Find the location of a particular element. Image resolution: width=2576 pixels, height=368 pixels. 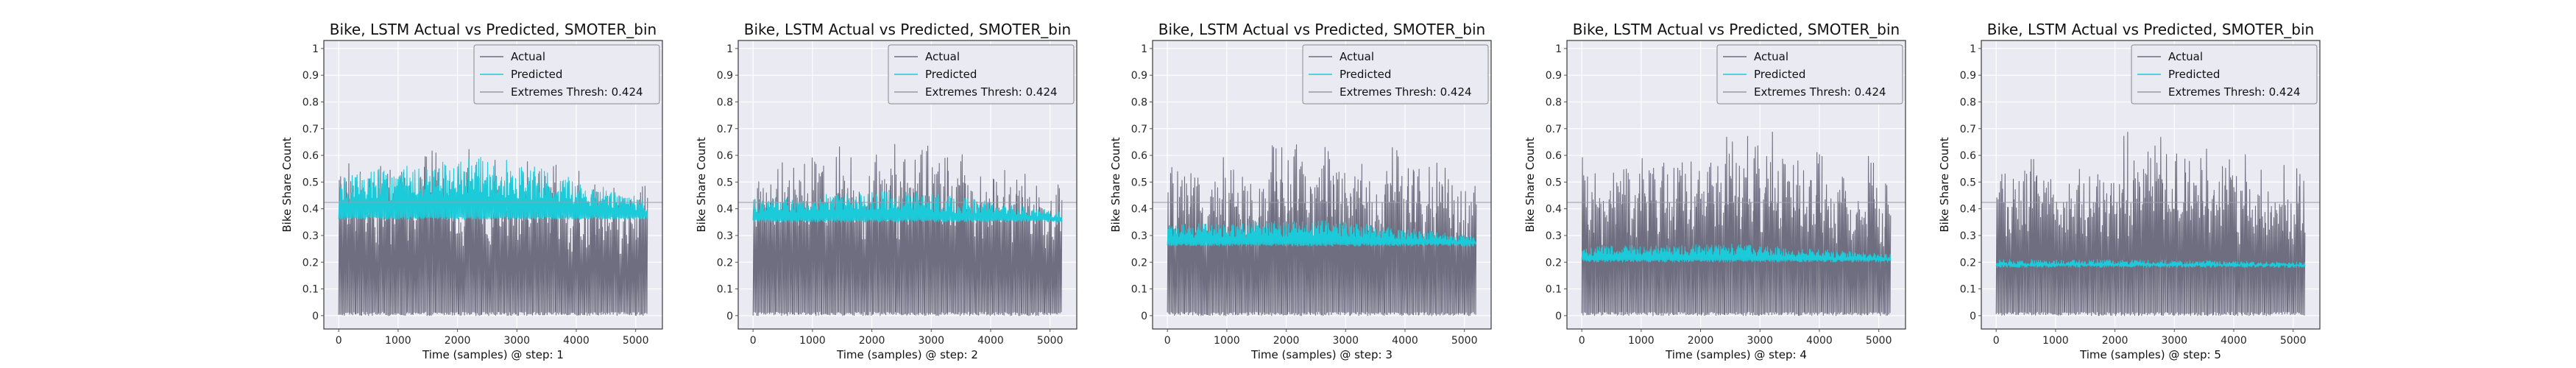

x-axis-label: Time (samples) @ step: 1 is located at coordinates (493, 354).